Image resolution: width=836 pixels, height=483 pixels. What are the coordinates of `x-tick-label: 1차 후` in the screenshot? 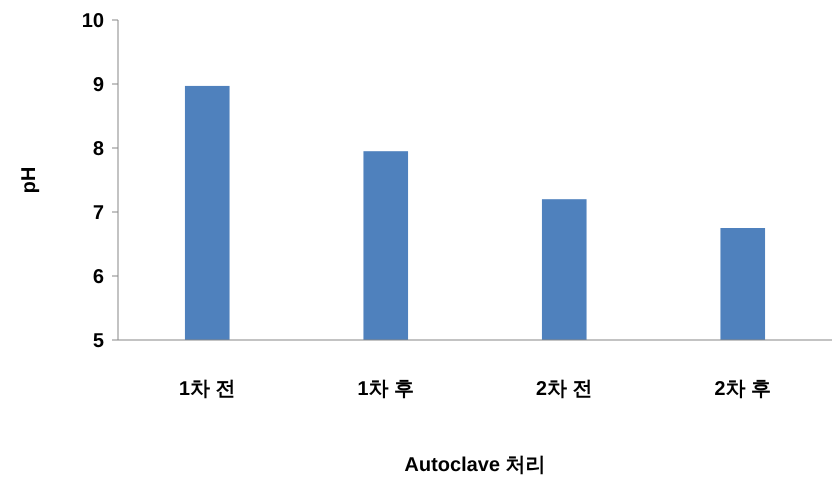 It's located at (385, 389).